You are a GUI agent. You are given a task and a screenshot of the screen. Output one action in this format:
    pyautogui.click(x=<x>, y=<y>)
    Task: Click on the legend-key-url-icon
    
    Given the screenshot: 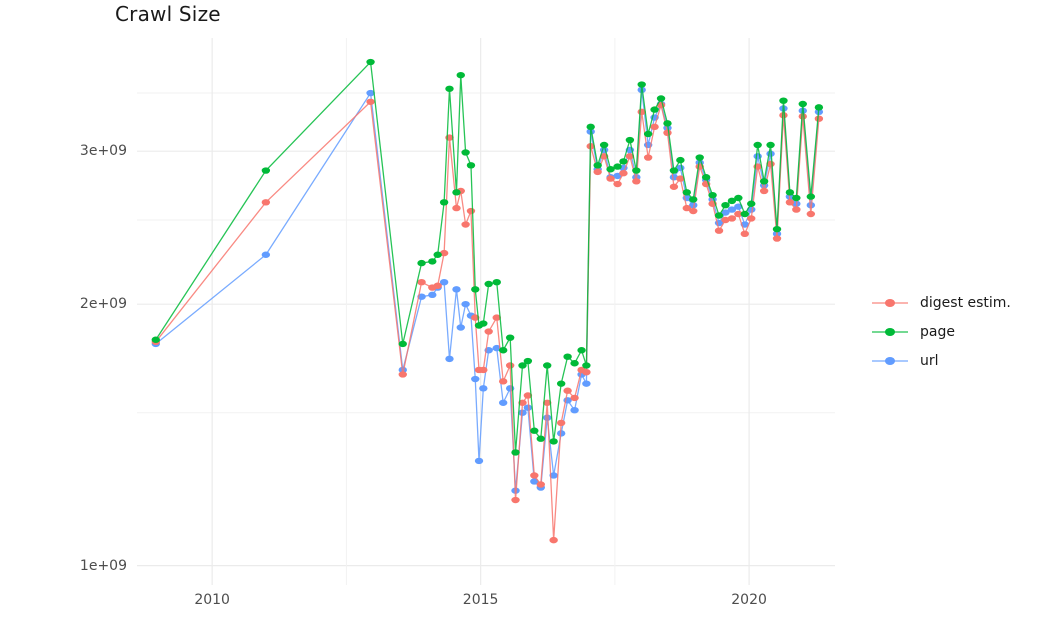 What is the action you would take?
    pyautogui.click(x=890, y=361)
    